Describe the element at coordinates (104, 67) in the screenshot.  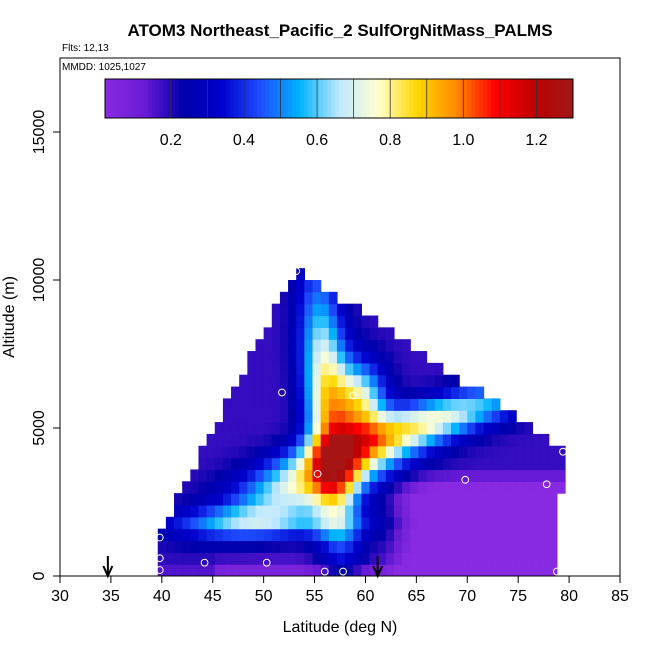
I see `dates-label: MMDD: 1025,1027` at that location.